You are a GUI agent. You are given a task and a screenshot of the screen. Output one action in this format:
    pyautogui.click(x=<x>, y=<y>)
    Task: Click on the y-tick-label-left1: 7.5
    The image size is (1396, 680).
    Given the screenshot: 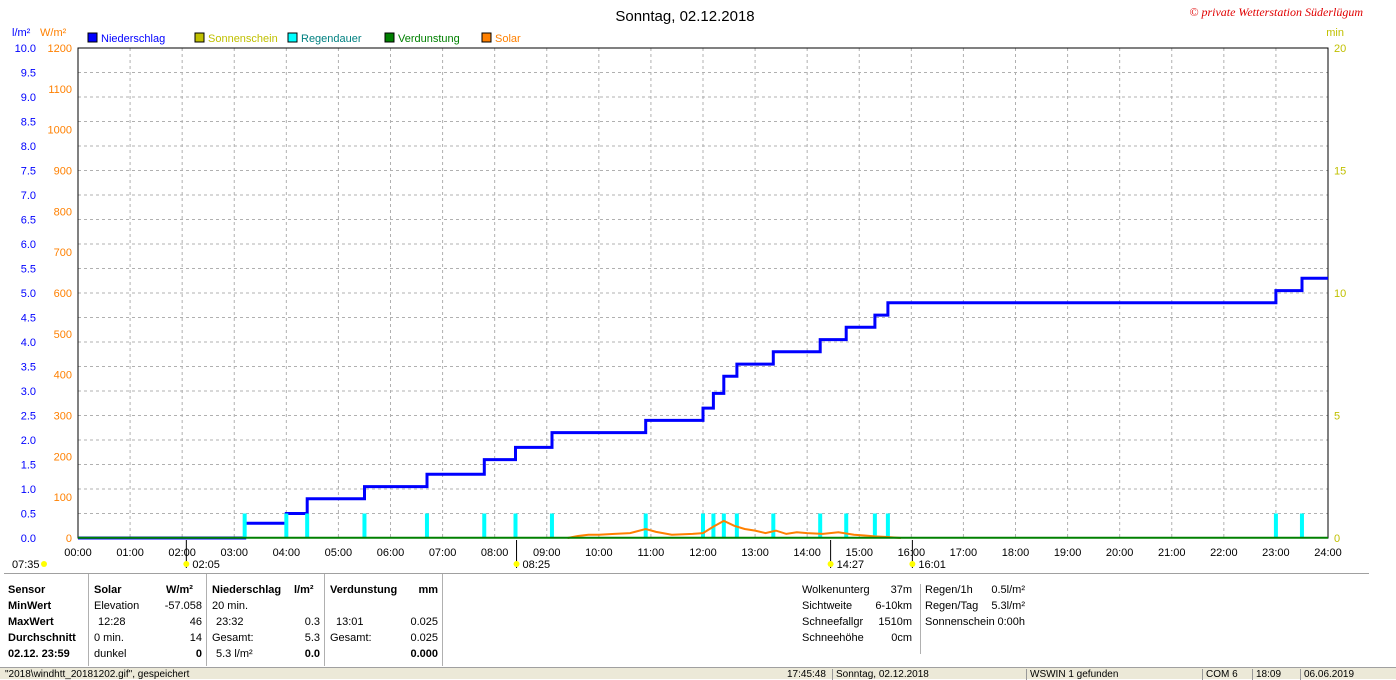 What is the action you would take?
    pyautogui.click(x=28, y=172)
    